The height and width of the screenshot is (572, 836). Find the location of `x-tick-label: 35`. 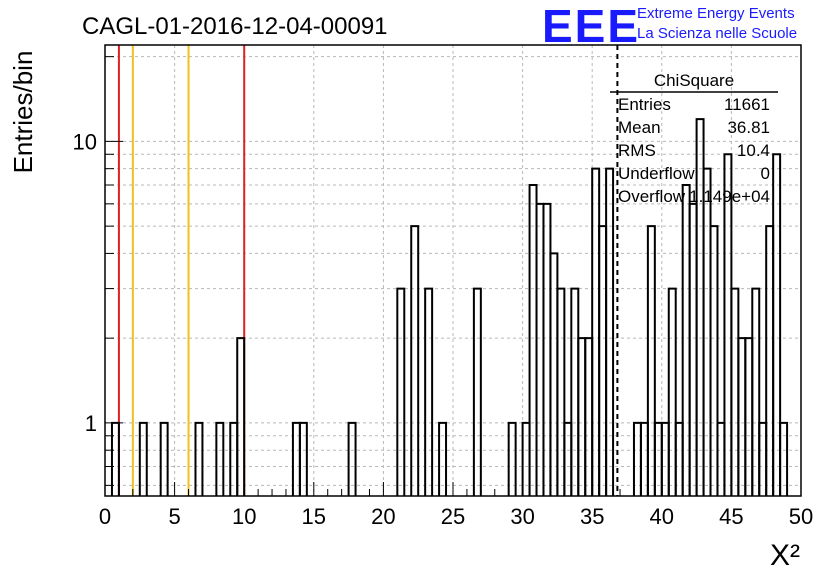

x-tick-label: 35 is located at coordinates (592, 516).